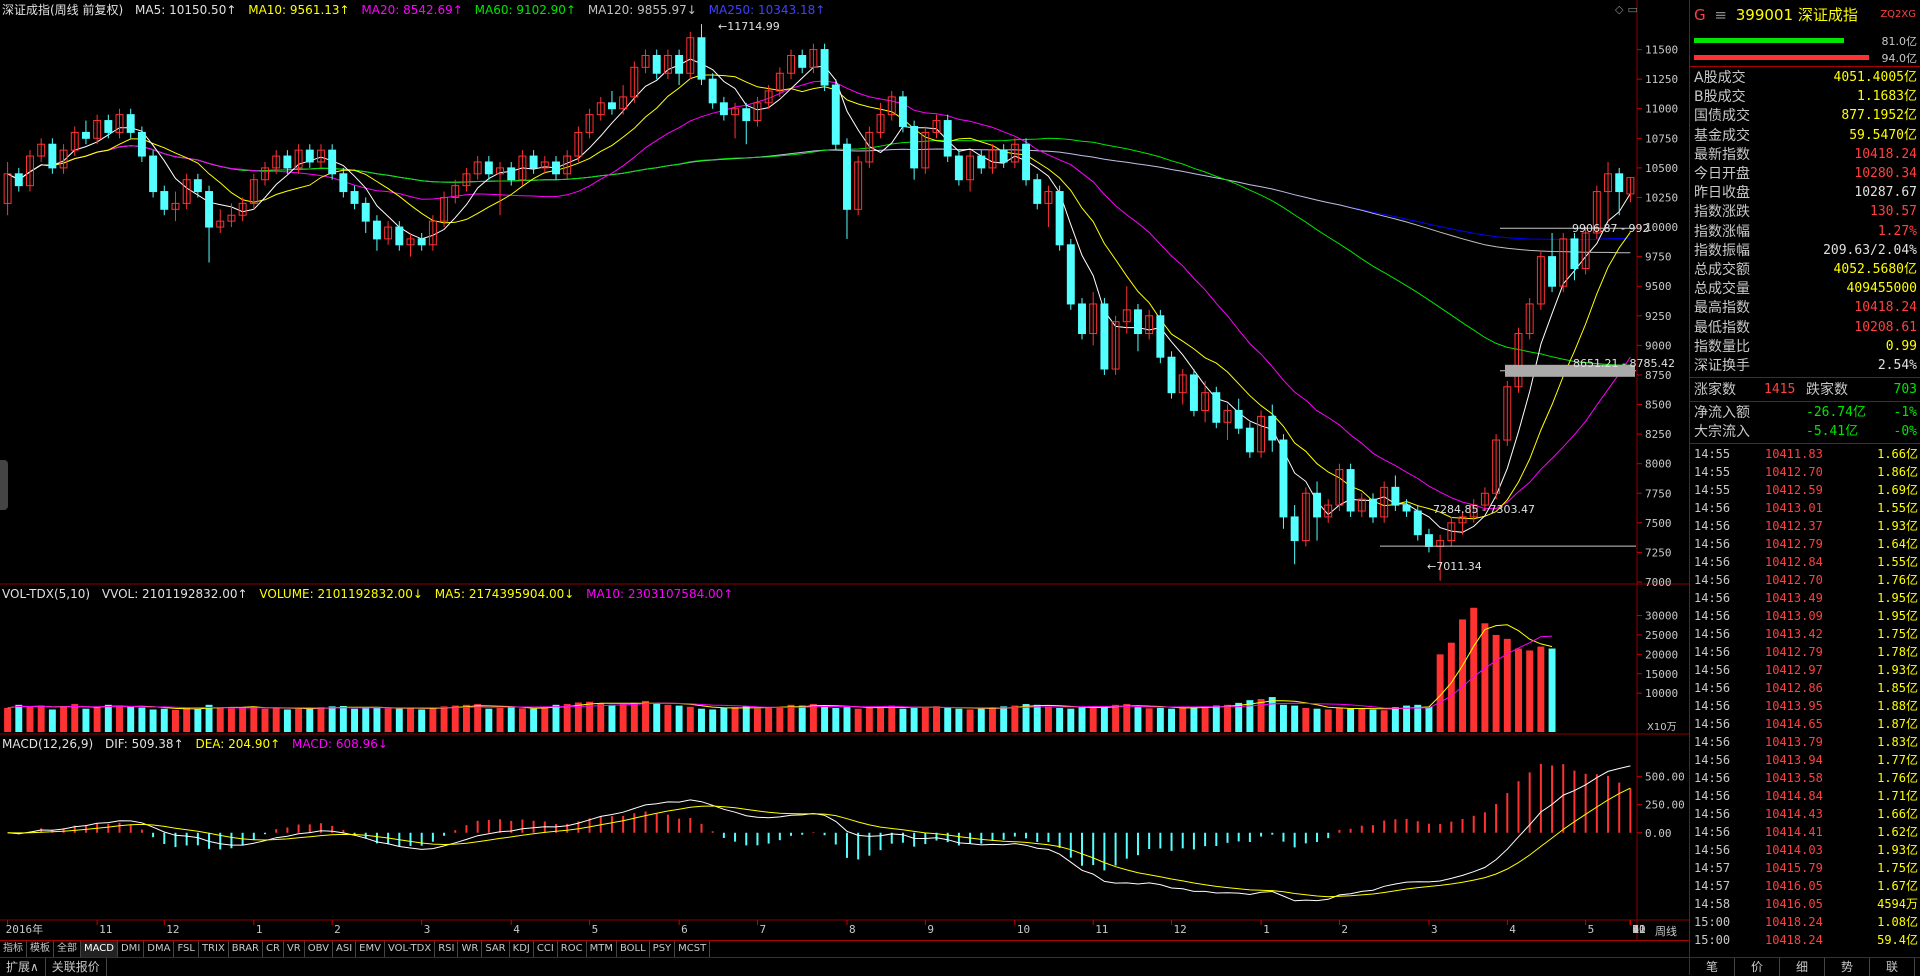 The width and height of the screenshot is (1920, 976). What do you see at coordinates (410, 949) in the screenshot?
I see `indicator-tab: VOL-TDX` at bounding box center [410, 949].